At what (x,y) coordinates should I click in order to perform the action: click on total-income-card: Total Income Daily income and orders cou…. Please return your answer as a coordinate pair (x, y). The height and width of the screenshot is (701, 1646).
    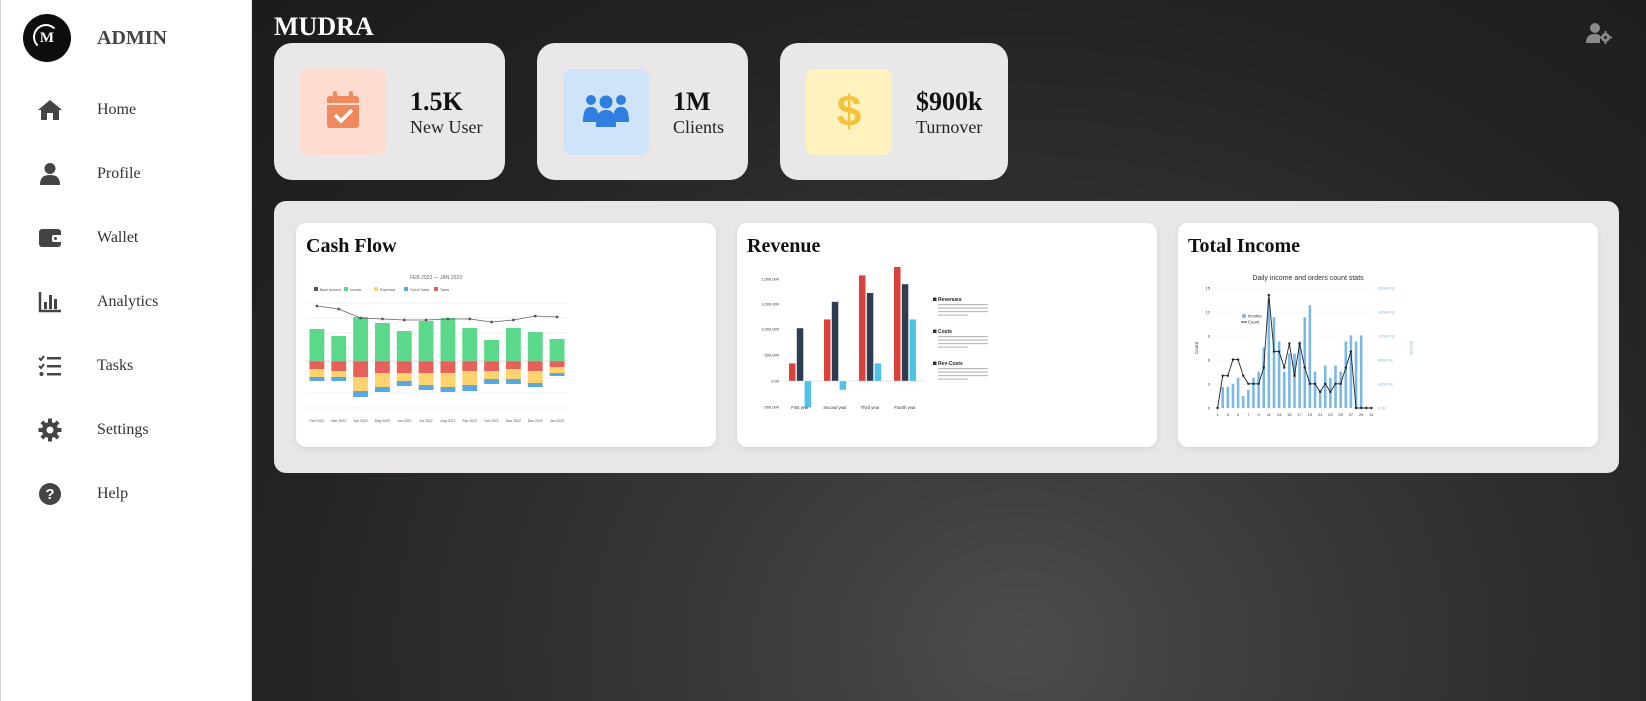
    Looking at the image, I should click on (1388, 335).